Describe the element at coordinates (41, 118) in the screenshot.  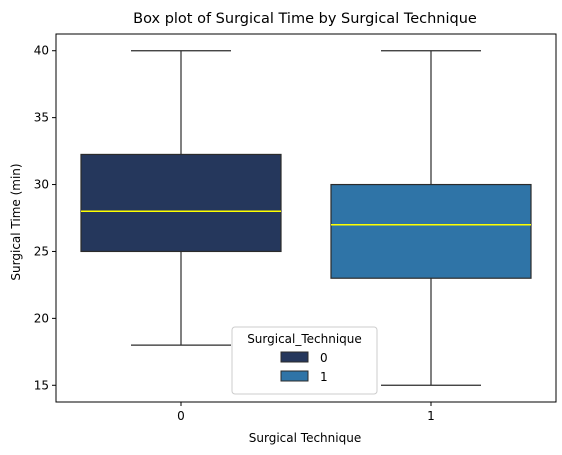
I see `y-tick-label: 35` at that location.